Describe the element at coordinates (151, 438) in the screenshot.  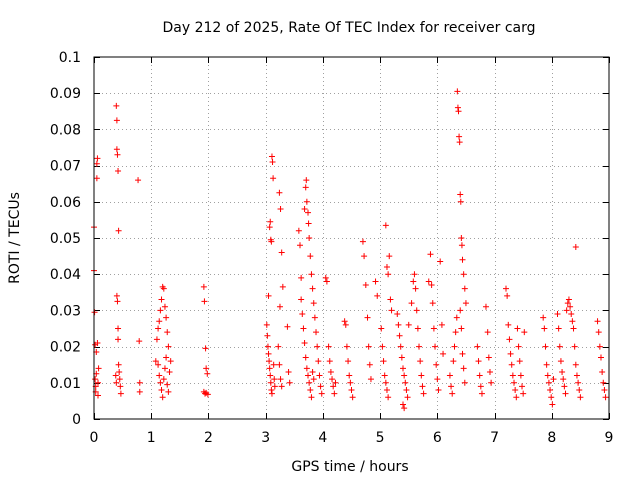
I see `x-tick-label: 1` at that location.